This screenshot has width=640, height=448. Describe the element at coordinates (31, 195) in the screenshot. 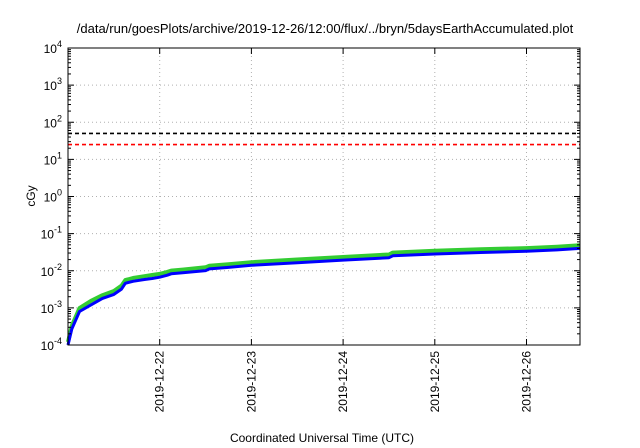

I see `y-axis-label: cGy` at that location.